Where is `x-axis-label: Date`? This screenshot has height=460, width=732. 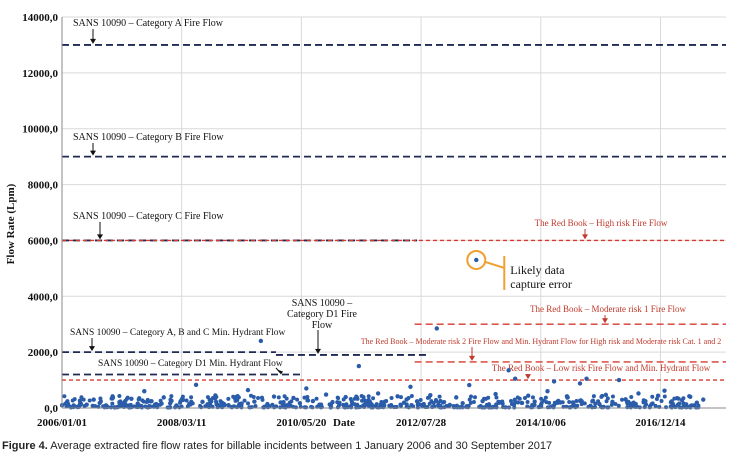 x-axis-label: Date is located at coordinates (344, 423).